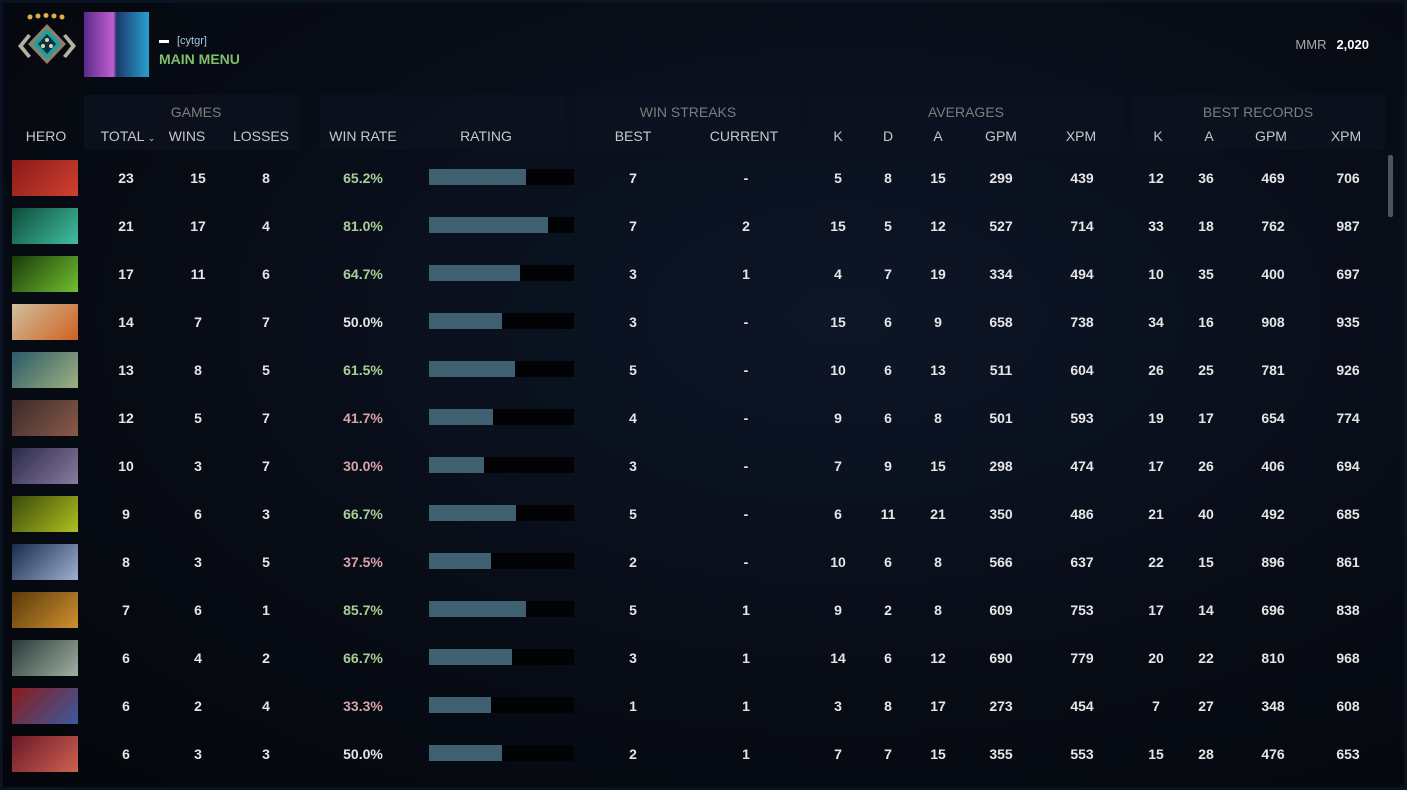 Image resolution: width=1407 pixels, height=790 pixels. I want to click on cell-total: 6, so click(126, 658).